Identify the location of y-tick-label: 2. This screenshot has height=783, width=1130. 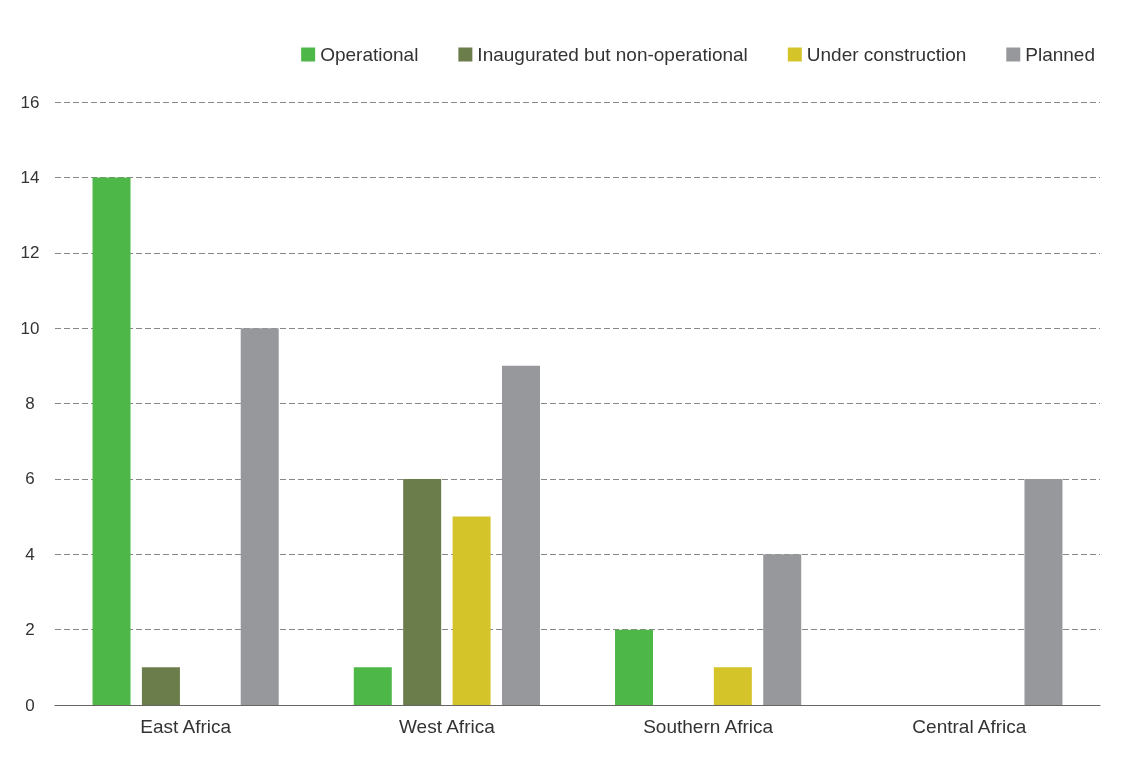
(30, 630).